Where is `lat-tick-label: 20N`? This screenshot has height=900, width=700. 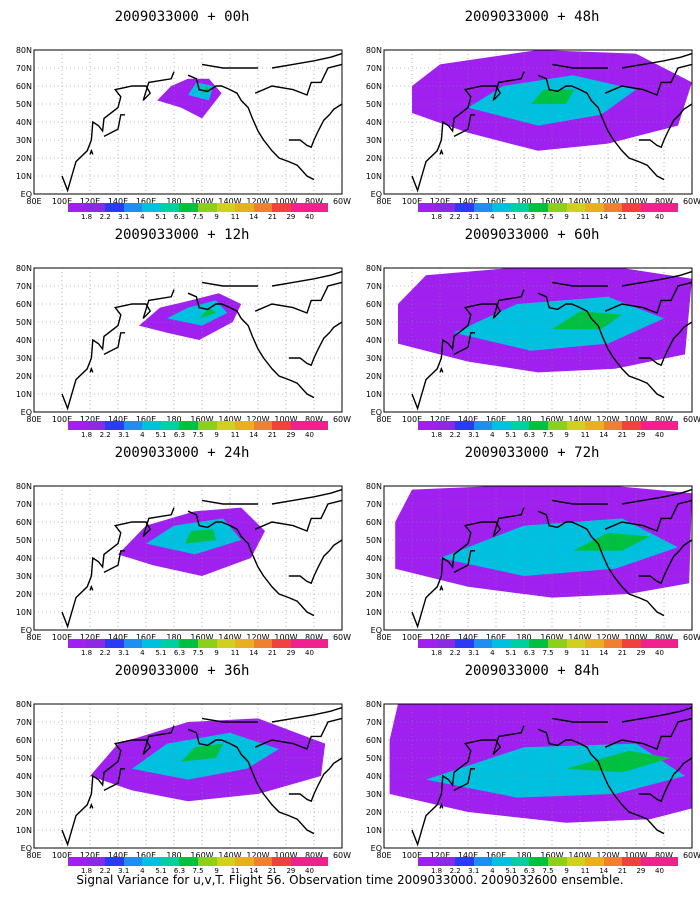
lat-tick-label: 20N is located at coordinates (24, 594).